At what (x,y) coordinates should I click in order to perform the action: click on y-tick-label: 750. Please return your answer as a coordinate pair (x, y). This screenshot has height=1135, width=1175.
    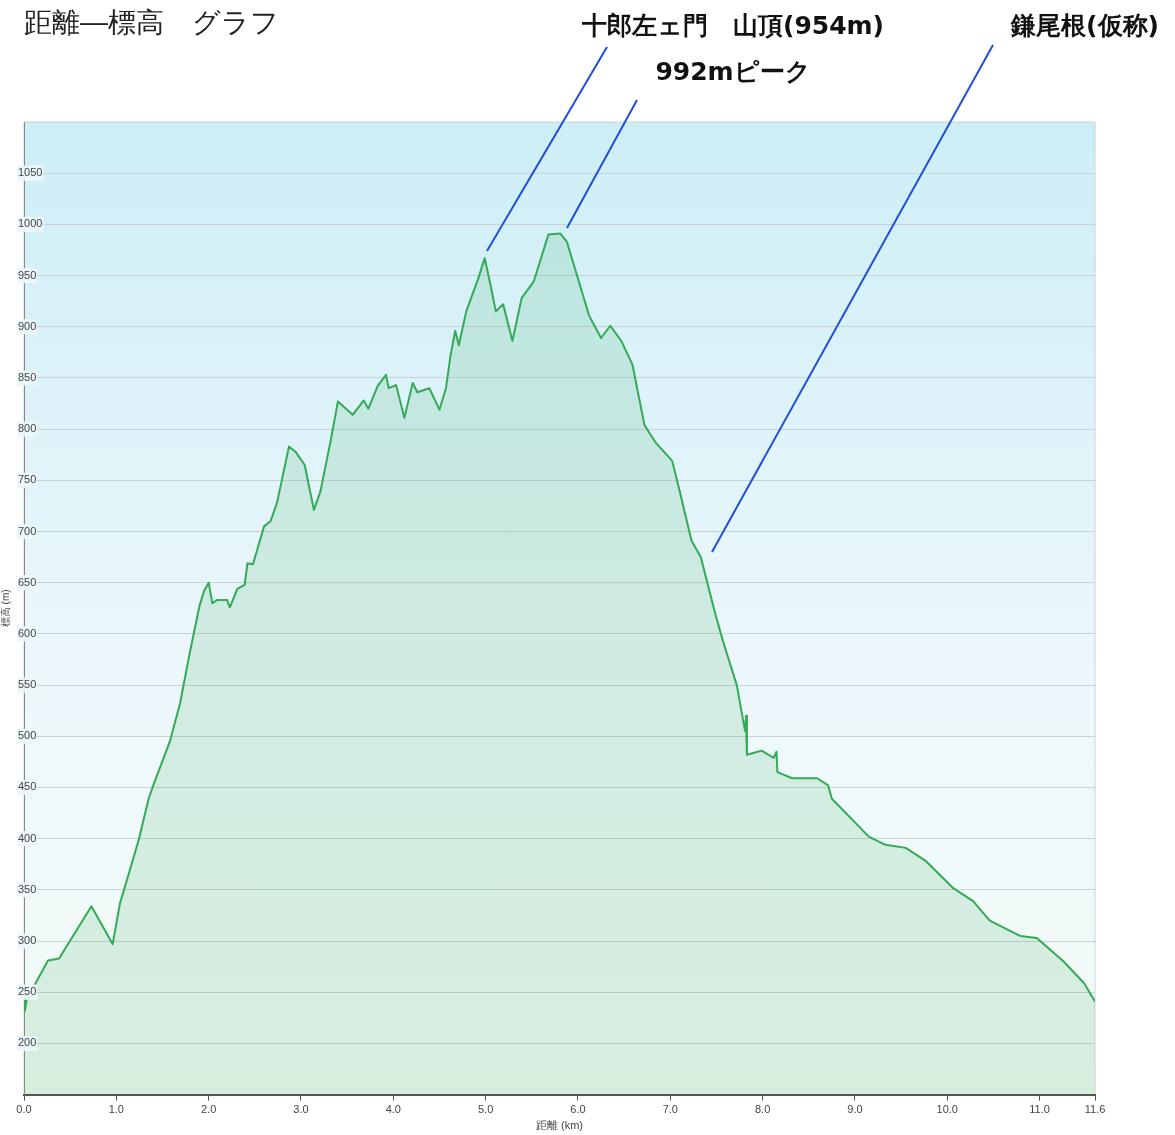
    Looking at the image, I should click on (27, 479).